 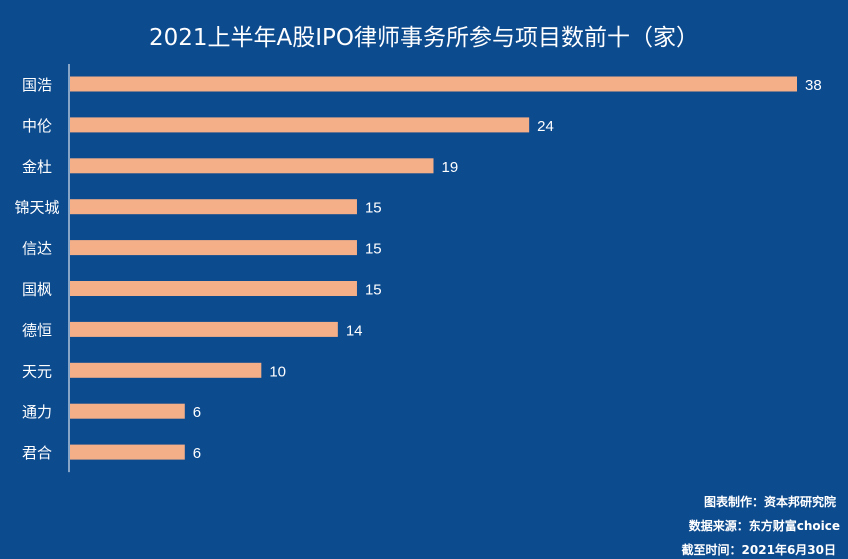 What do you see at coordinates (545, 126) in the screenshot?
I see `data-label: 24` at bounding box center [545, 126].